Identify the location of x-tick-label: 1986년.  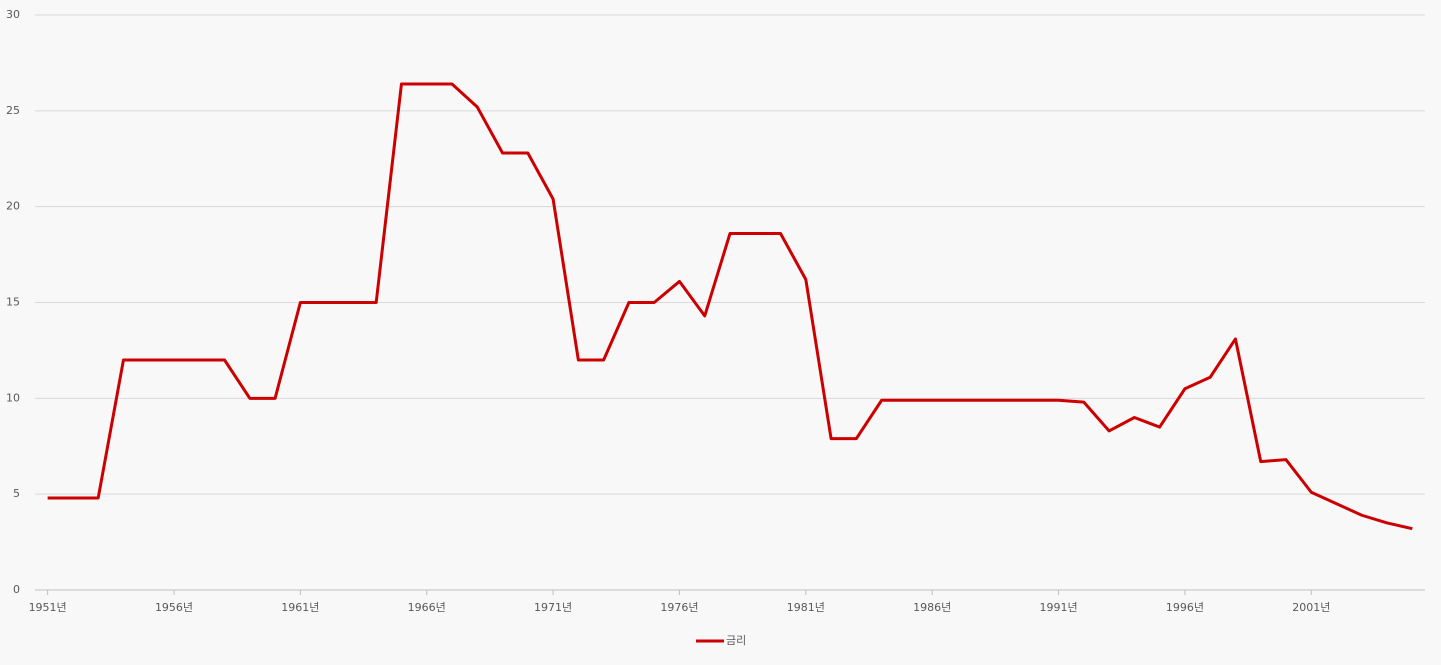
(932, 607).